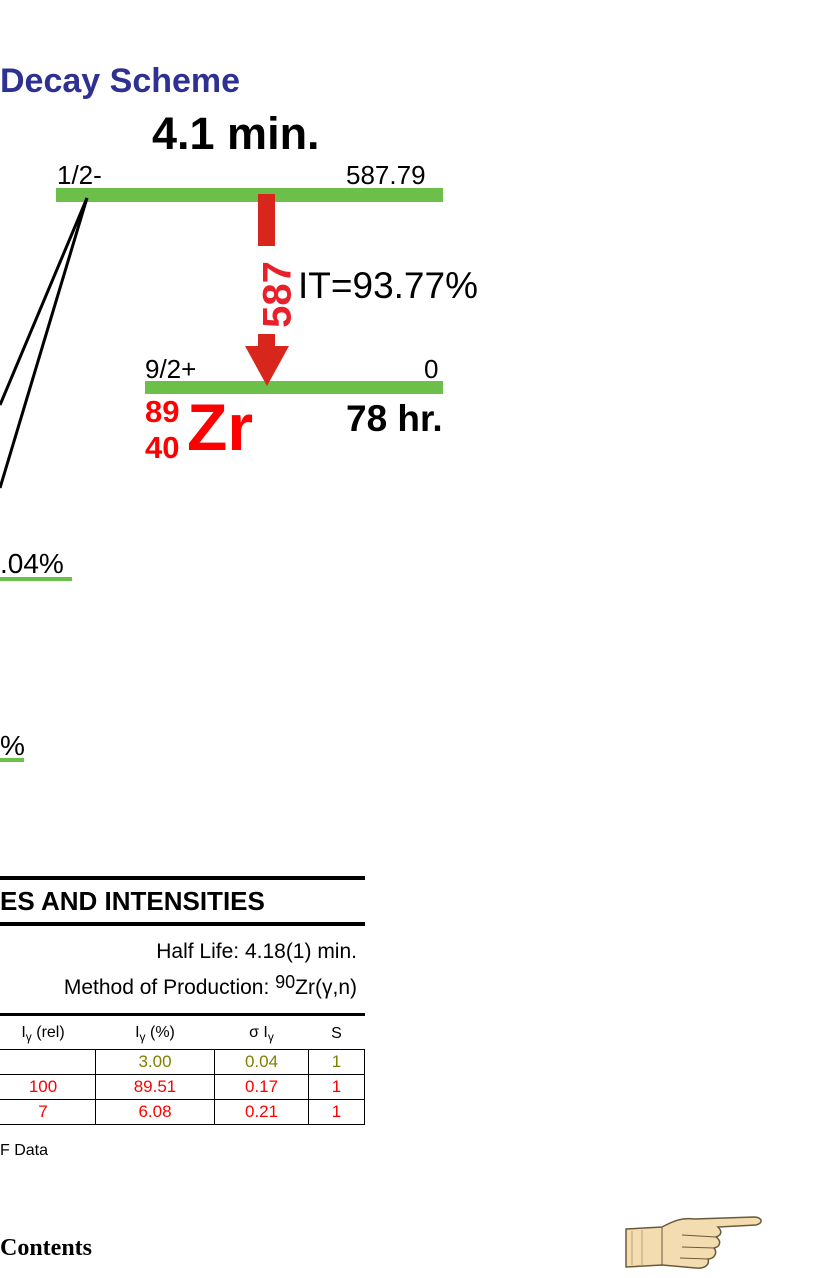 This screenshot has height=1278, width=825. What do you see at coordinates (48, 1062) in the screenshot?
I see `cell-rel` at bounding box center [48, 1062].